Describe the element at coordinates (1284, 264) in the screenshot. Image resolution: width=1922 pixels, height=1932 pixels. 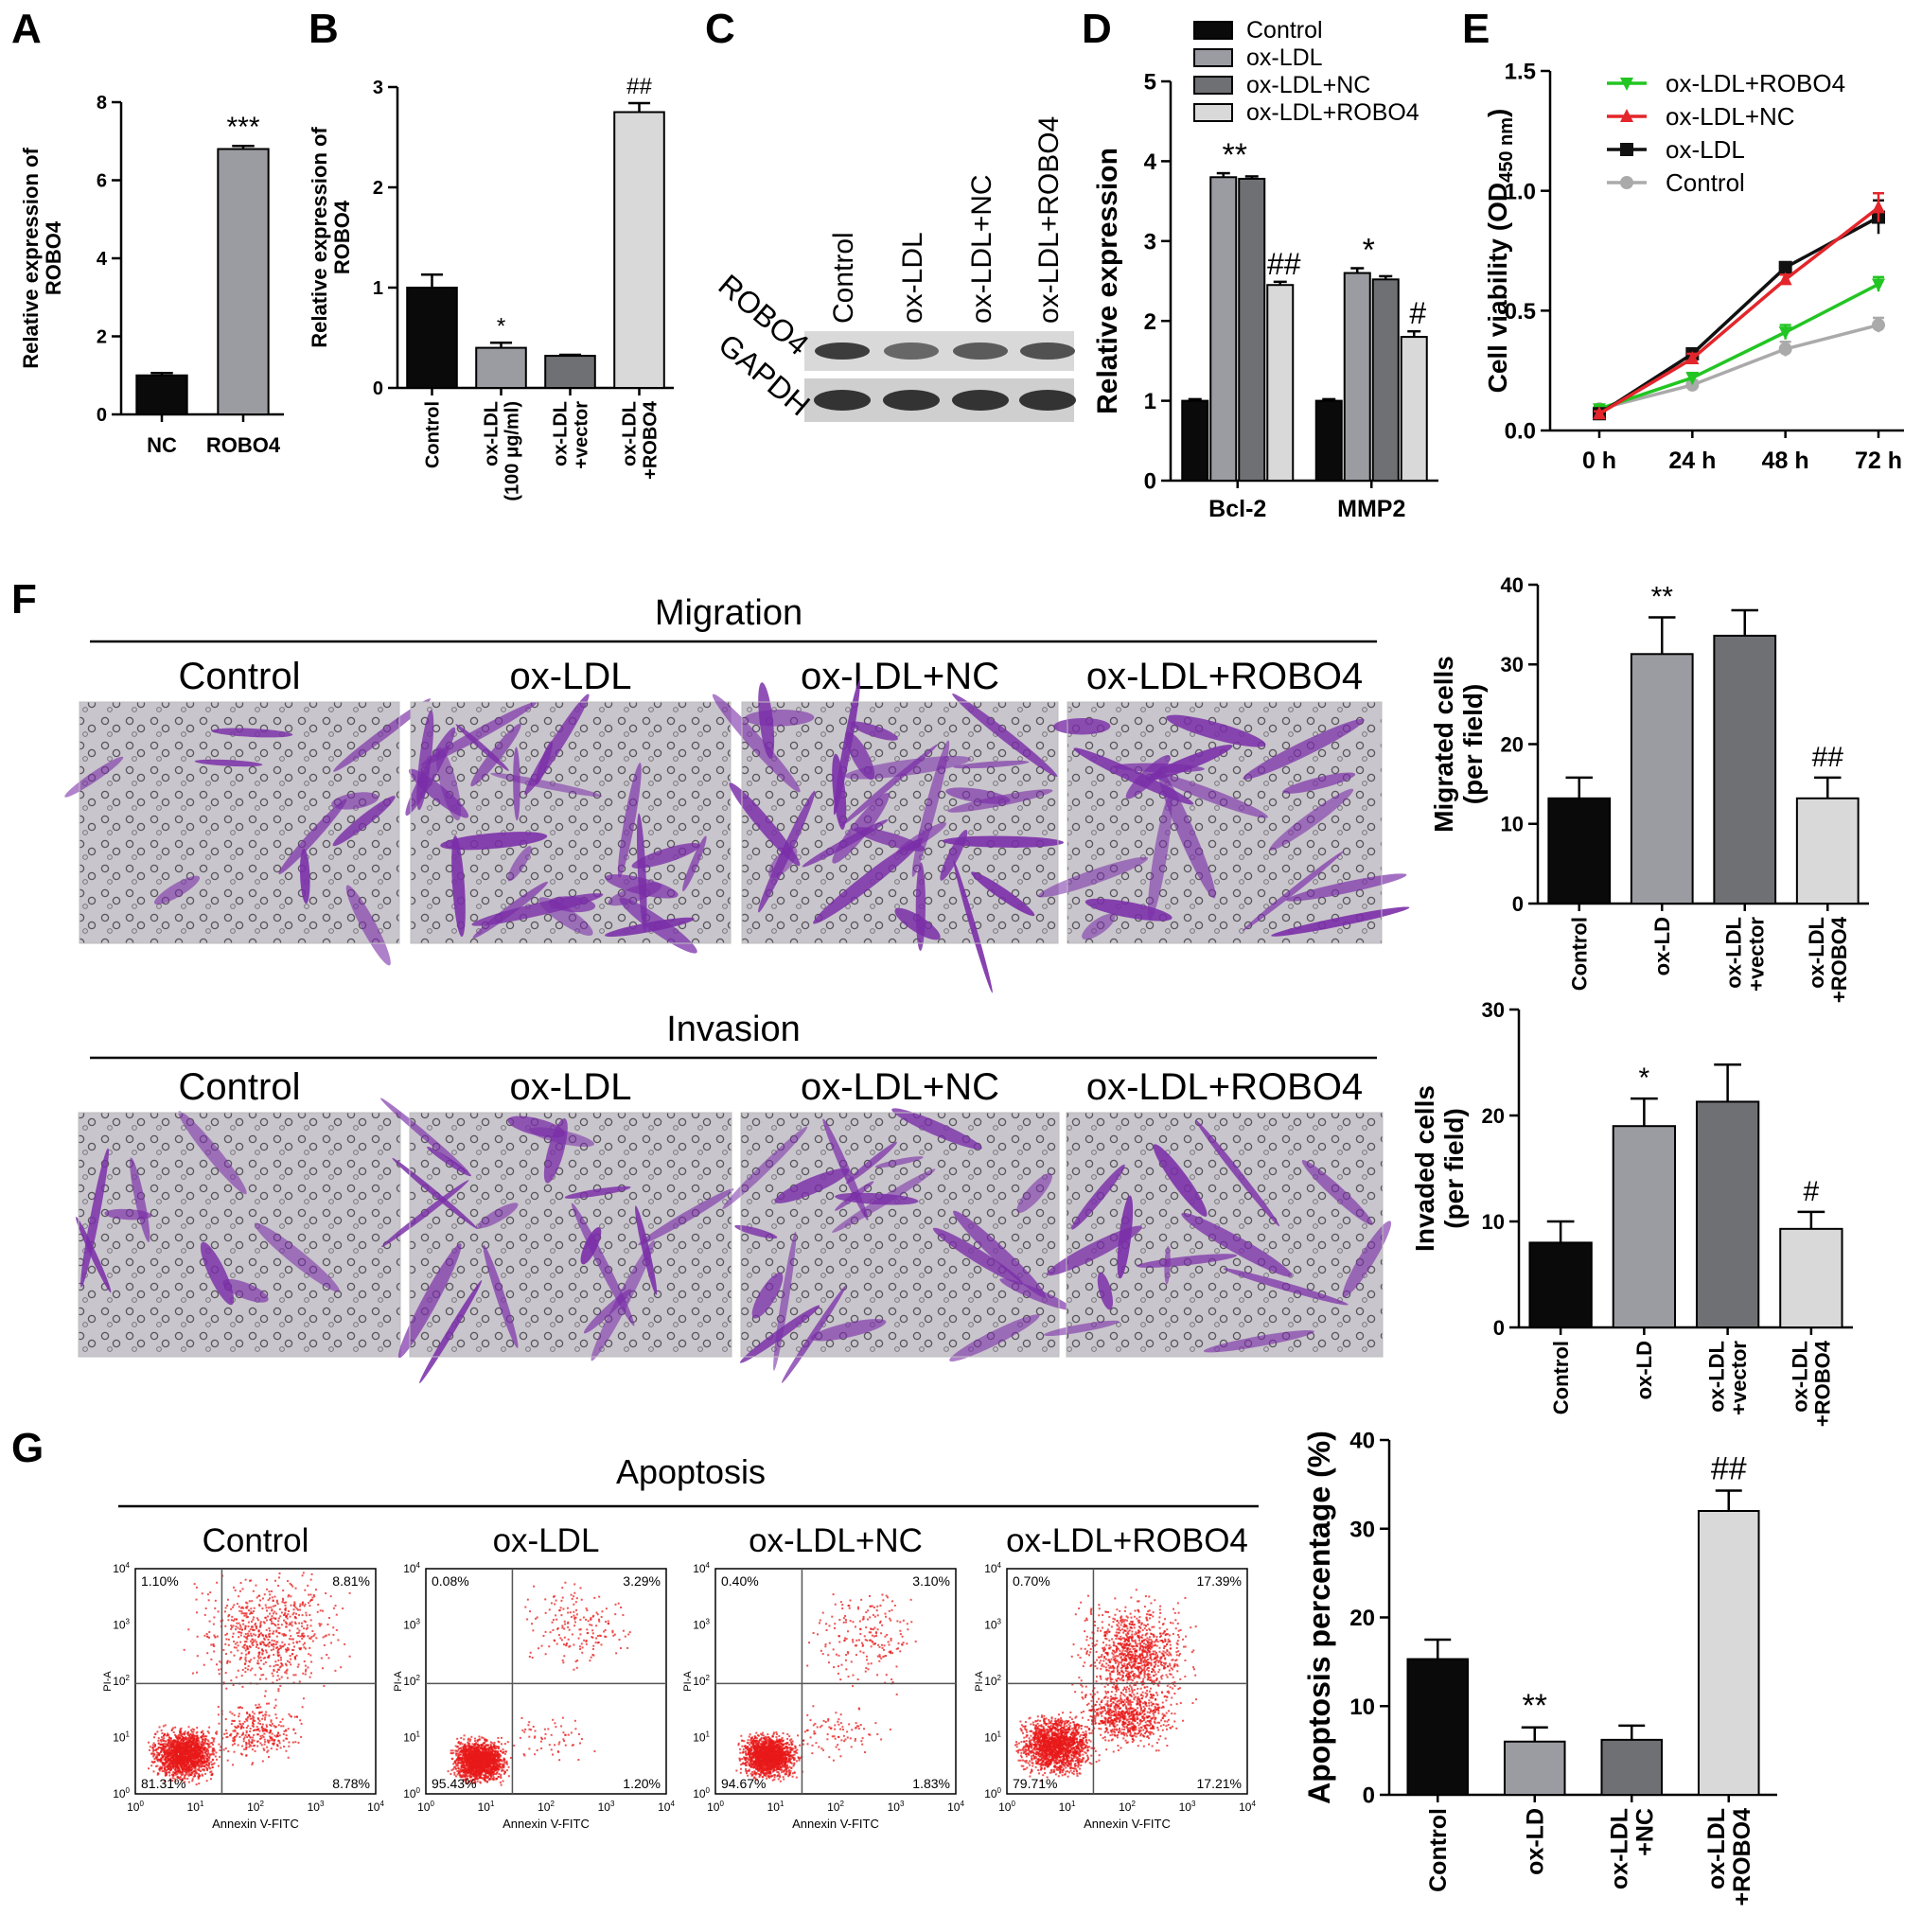
I see `significance-mark: ##` at that location.